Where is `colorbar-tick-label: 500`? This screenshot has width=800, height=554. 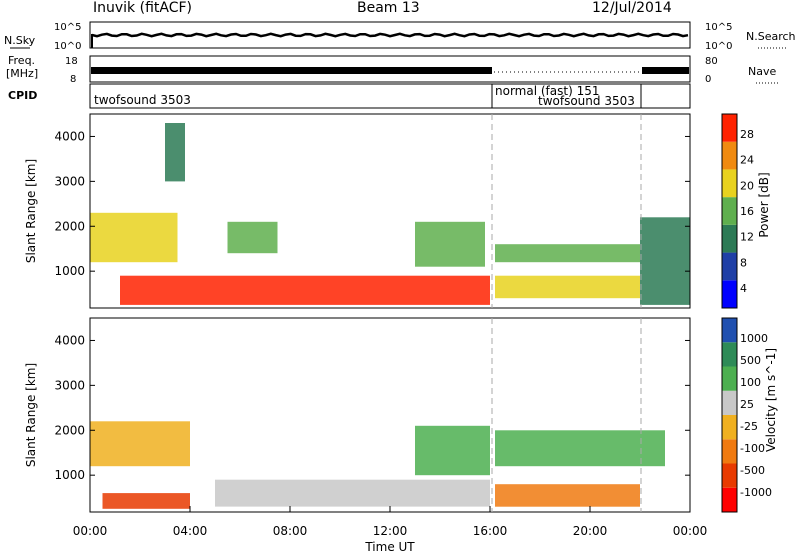
colorbar-tick-label: 500 is located at coordinates (750, 360).